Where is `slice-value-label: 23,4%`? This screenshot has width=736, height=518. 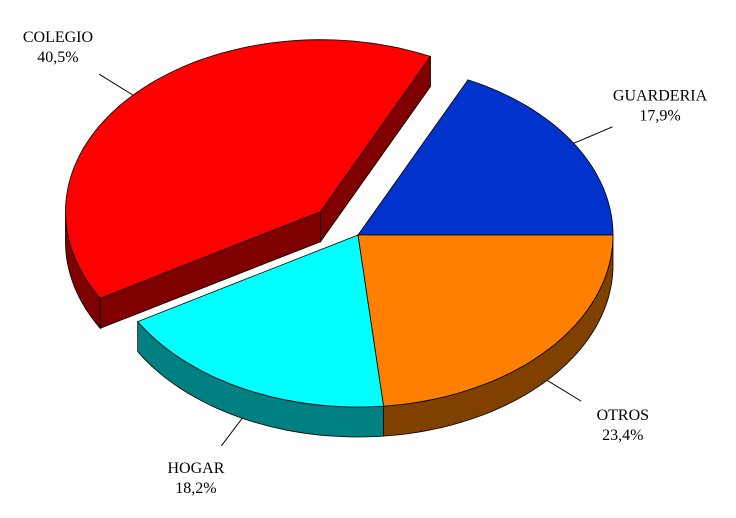
slice-value-label: 23,4% is located at coordinates (622, 435).